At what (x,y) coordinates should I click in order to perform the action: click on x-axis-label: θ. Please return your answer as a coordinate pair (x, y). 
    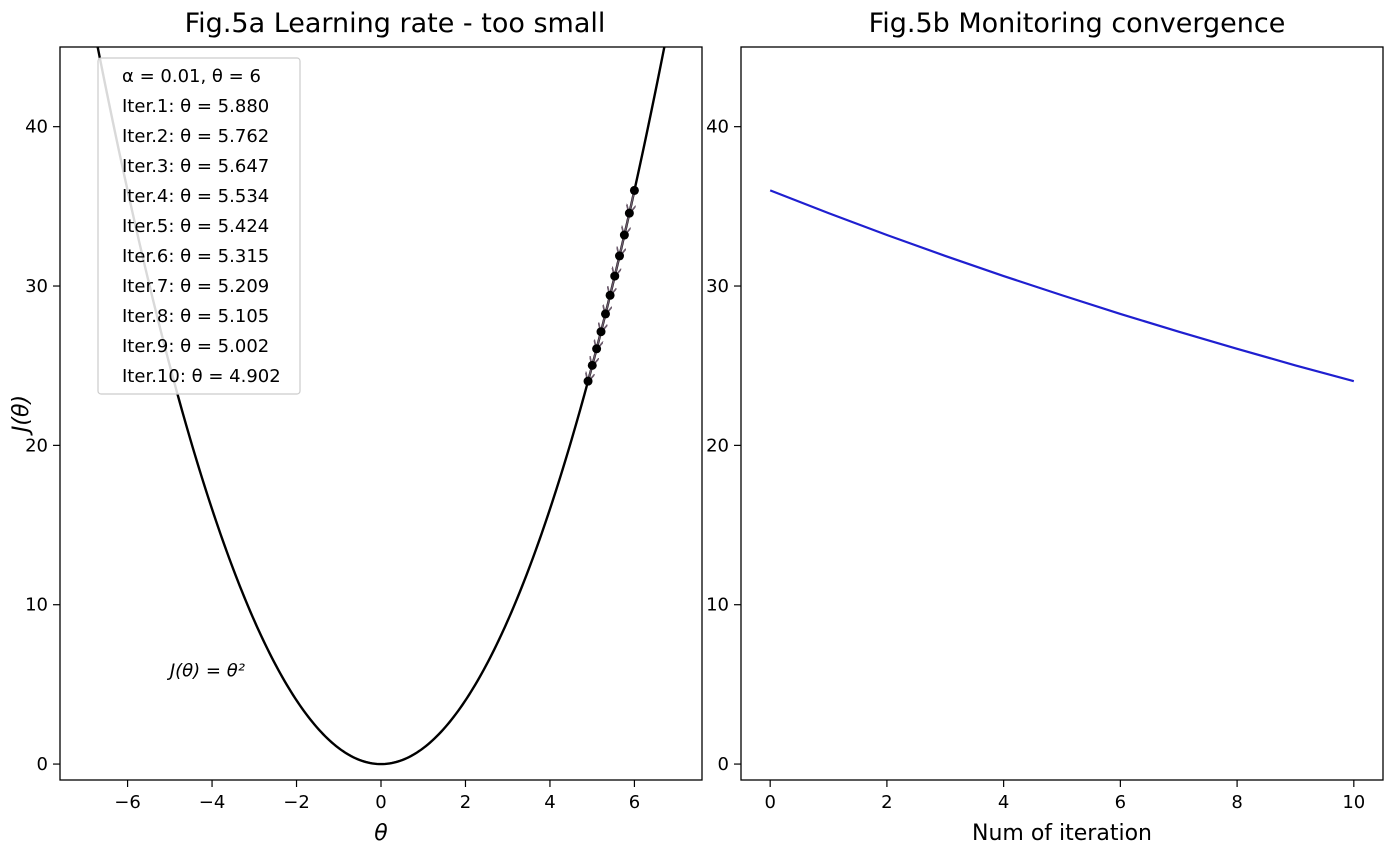
    Looking at the image, I should click on (381, 833).